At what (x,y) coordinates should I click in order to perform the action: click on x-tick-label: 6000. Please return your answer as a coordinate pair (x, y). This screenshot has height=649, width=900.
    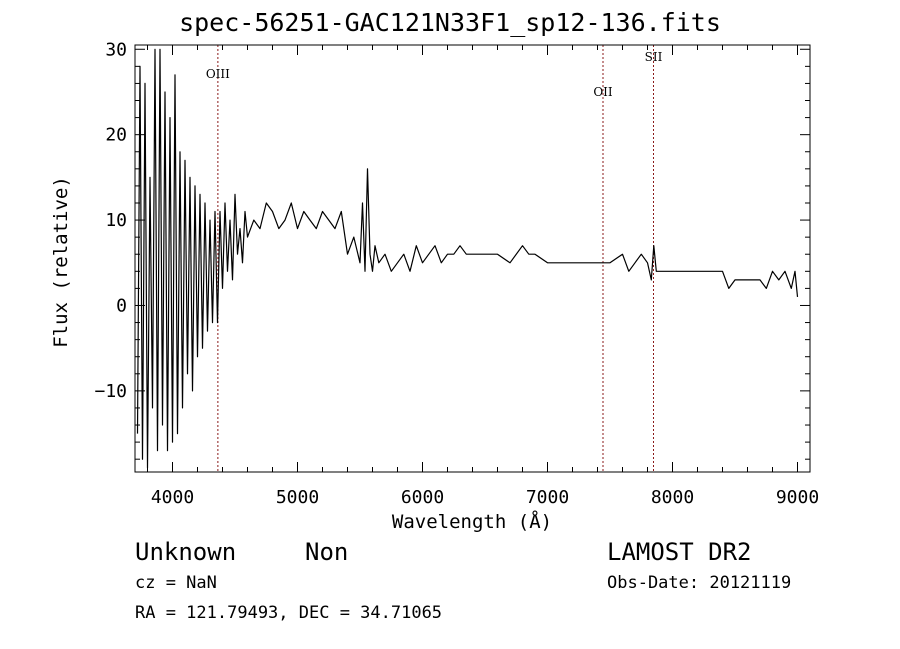
    Looking at the image, I should click on (422, 497).